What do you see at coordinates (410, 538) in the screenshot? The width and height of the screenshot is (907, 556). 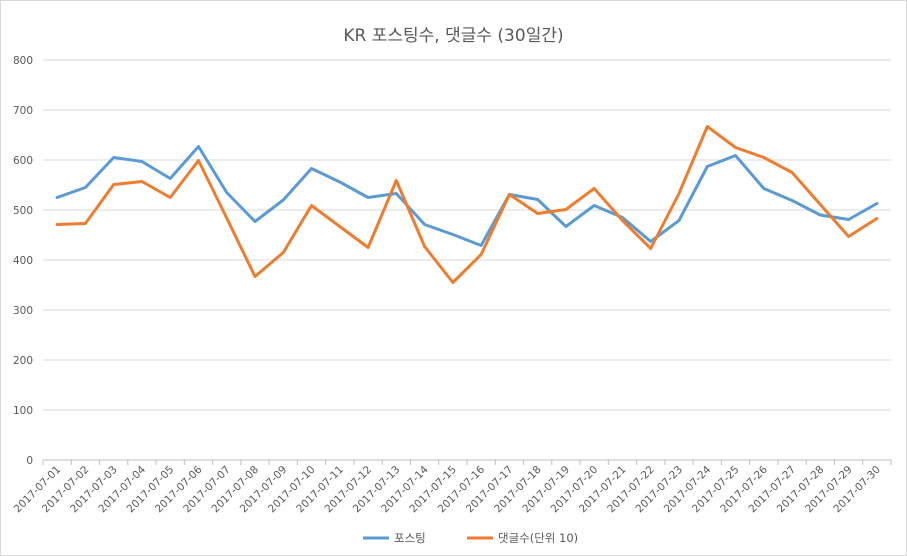 I see `legend-label-1: 포스팅` at bounding box center [410, 538].